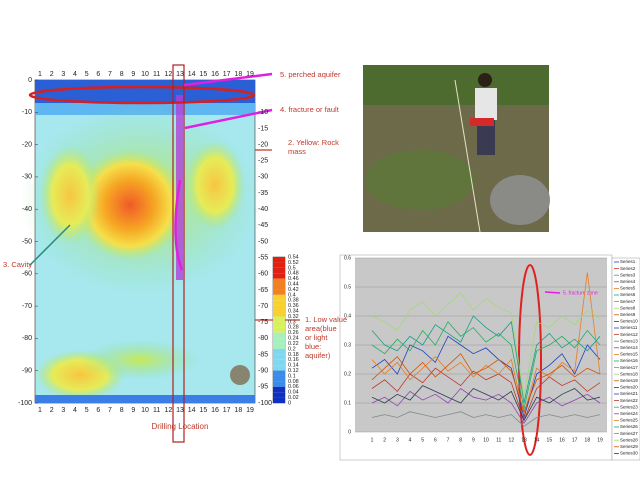 This screenshot has width=640, height=480. What do you see at coordinates (130, 205) in the screenshot?
I see `rock-core` at bounding box center [130, 205].